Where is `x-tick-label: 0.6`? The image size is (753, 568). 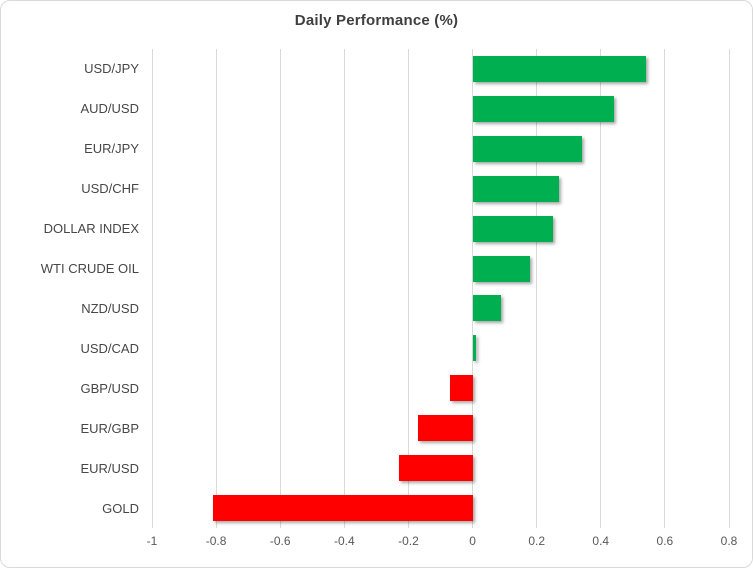
x-tick-label: 0.6 is located at coordinates (665, 541).